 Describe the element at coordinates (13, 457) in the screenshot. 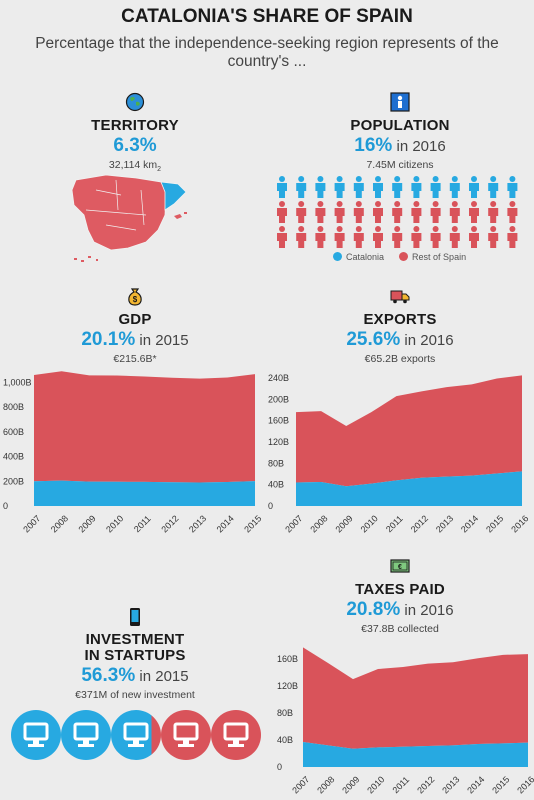

I see `y-tick-label: 400B` at that location.